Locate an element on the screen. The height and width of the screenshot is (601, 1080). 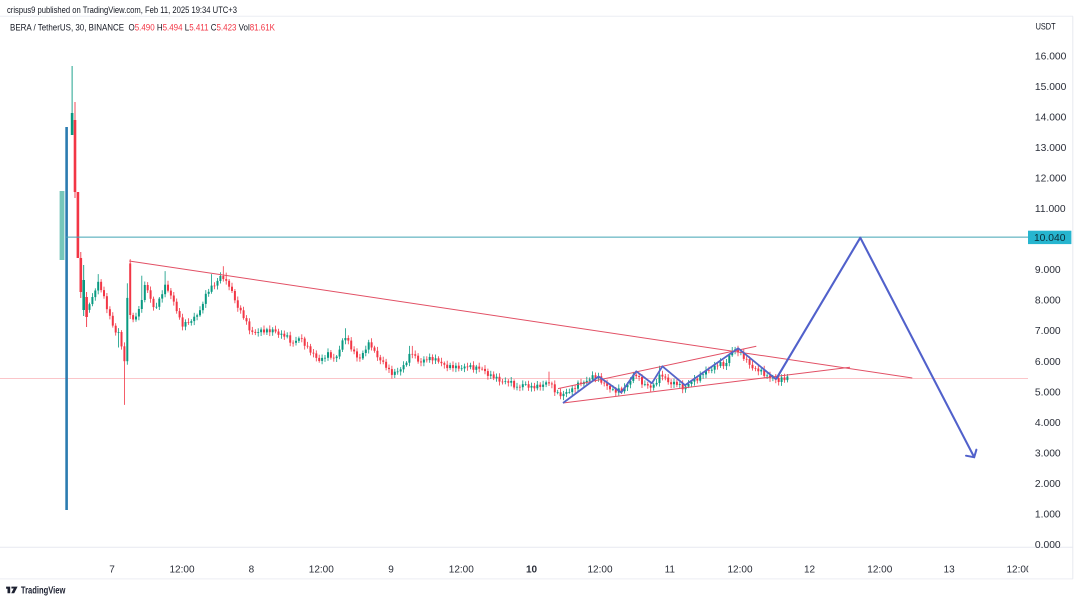
svg-text: 9 is located at coordinates (391, 570).